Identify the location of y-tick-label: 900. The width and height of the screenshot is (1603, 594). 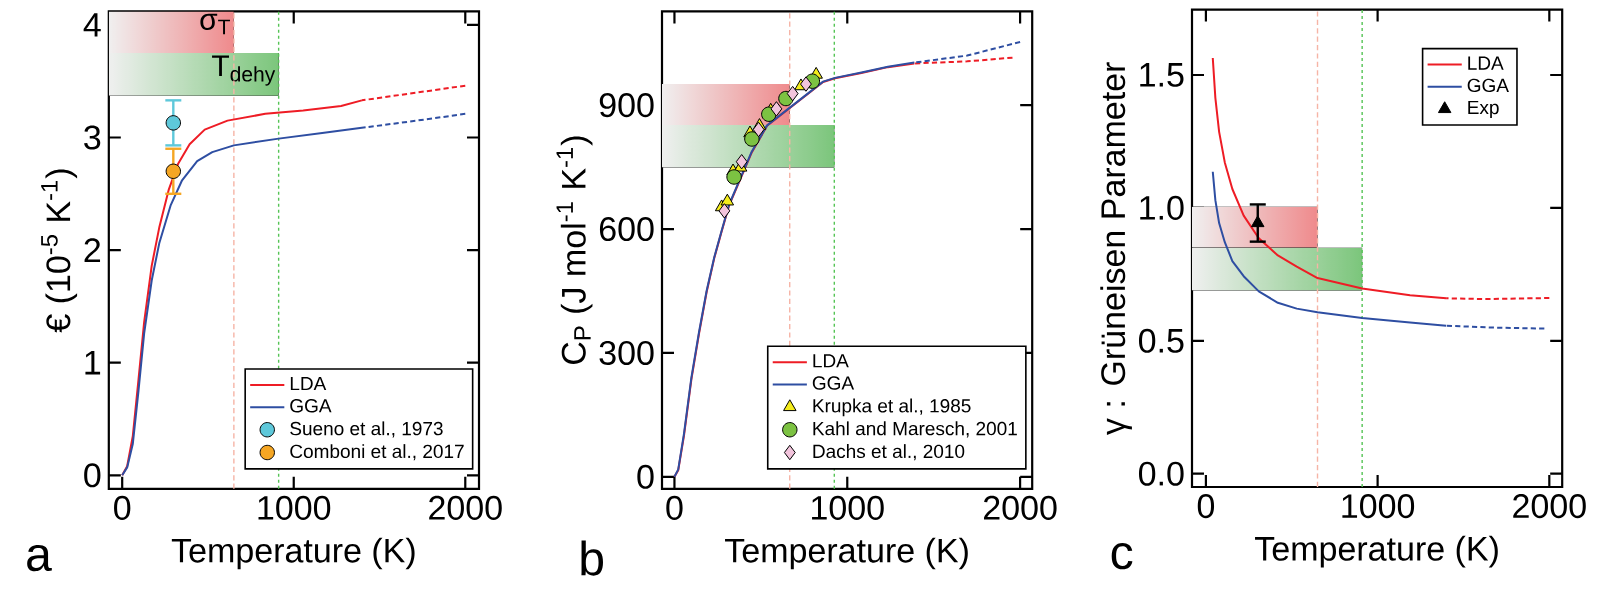
(626, 105).